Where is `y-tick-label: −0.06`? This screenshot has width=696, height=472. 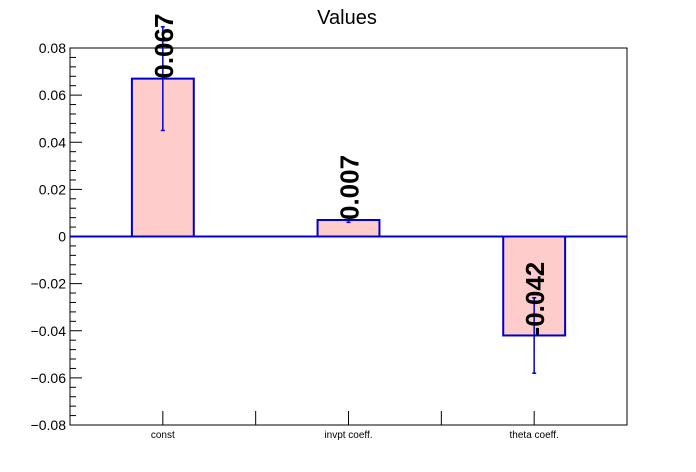
y-tick-label: −0.06 is located at coordinates (49, 378).